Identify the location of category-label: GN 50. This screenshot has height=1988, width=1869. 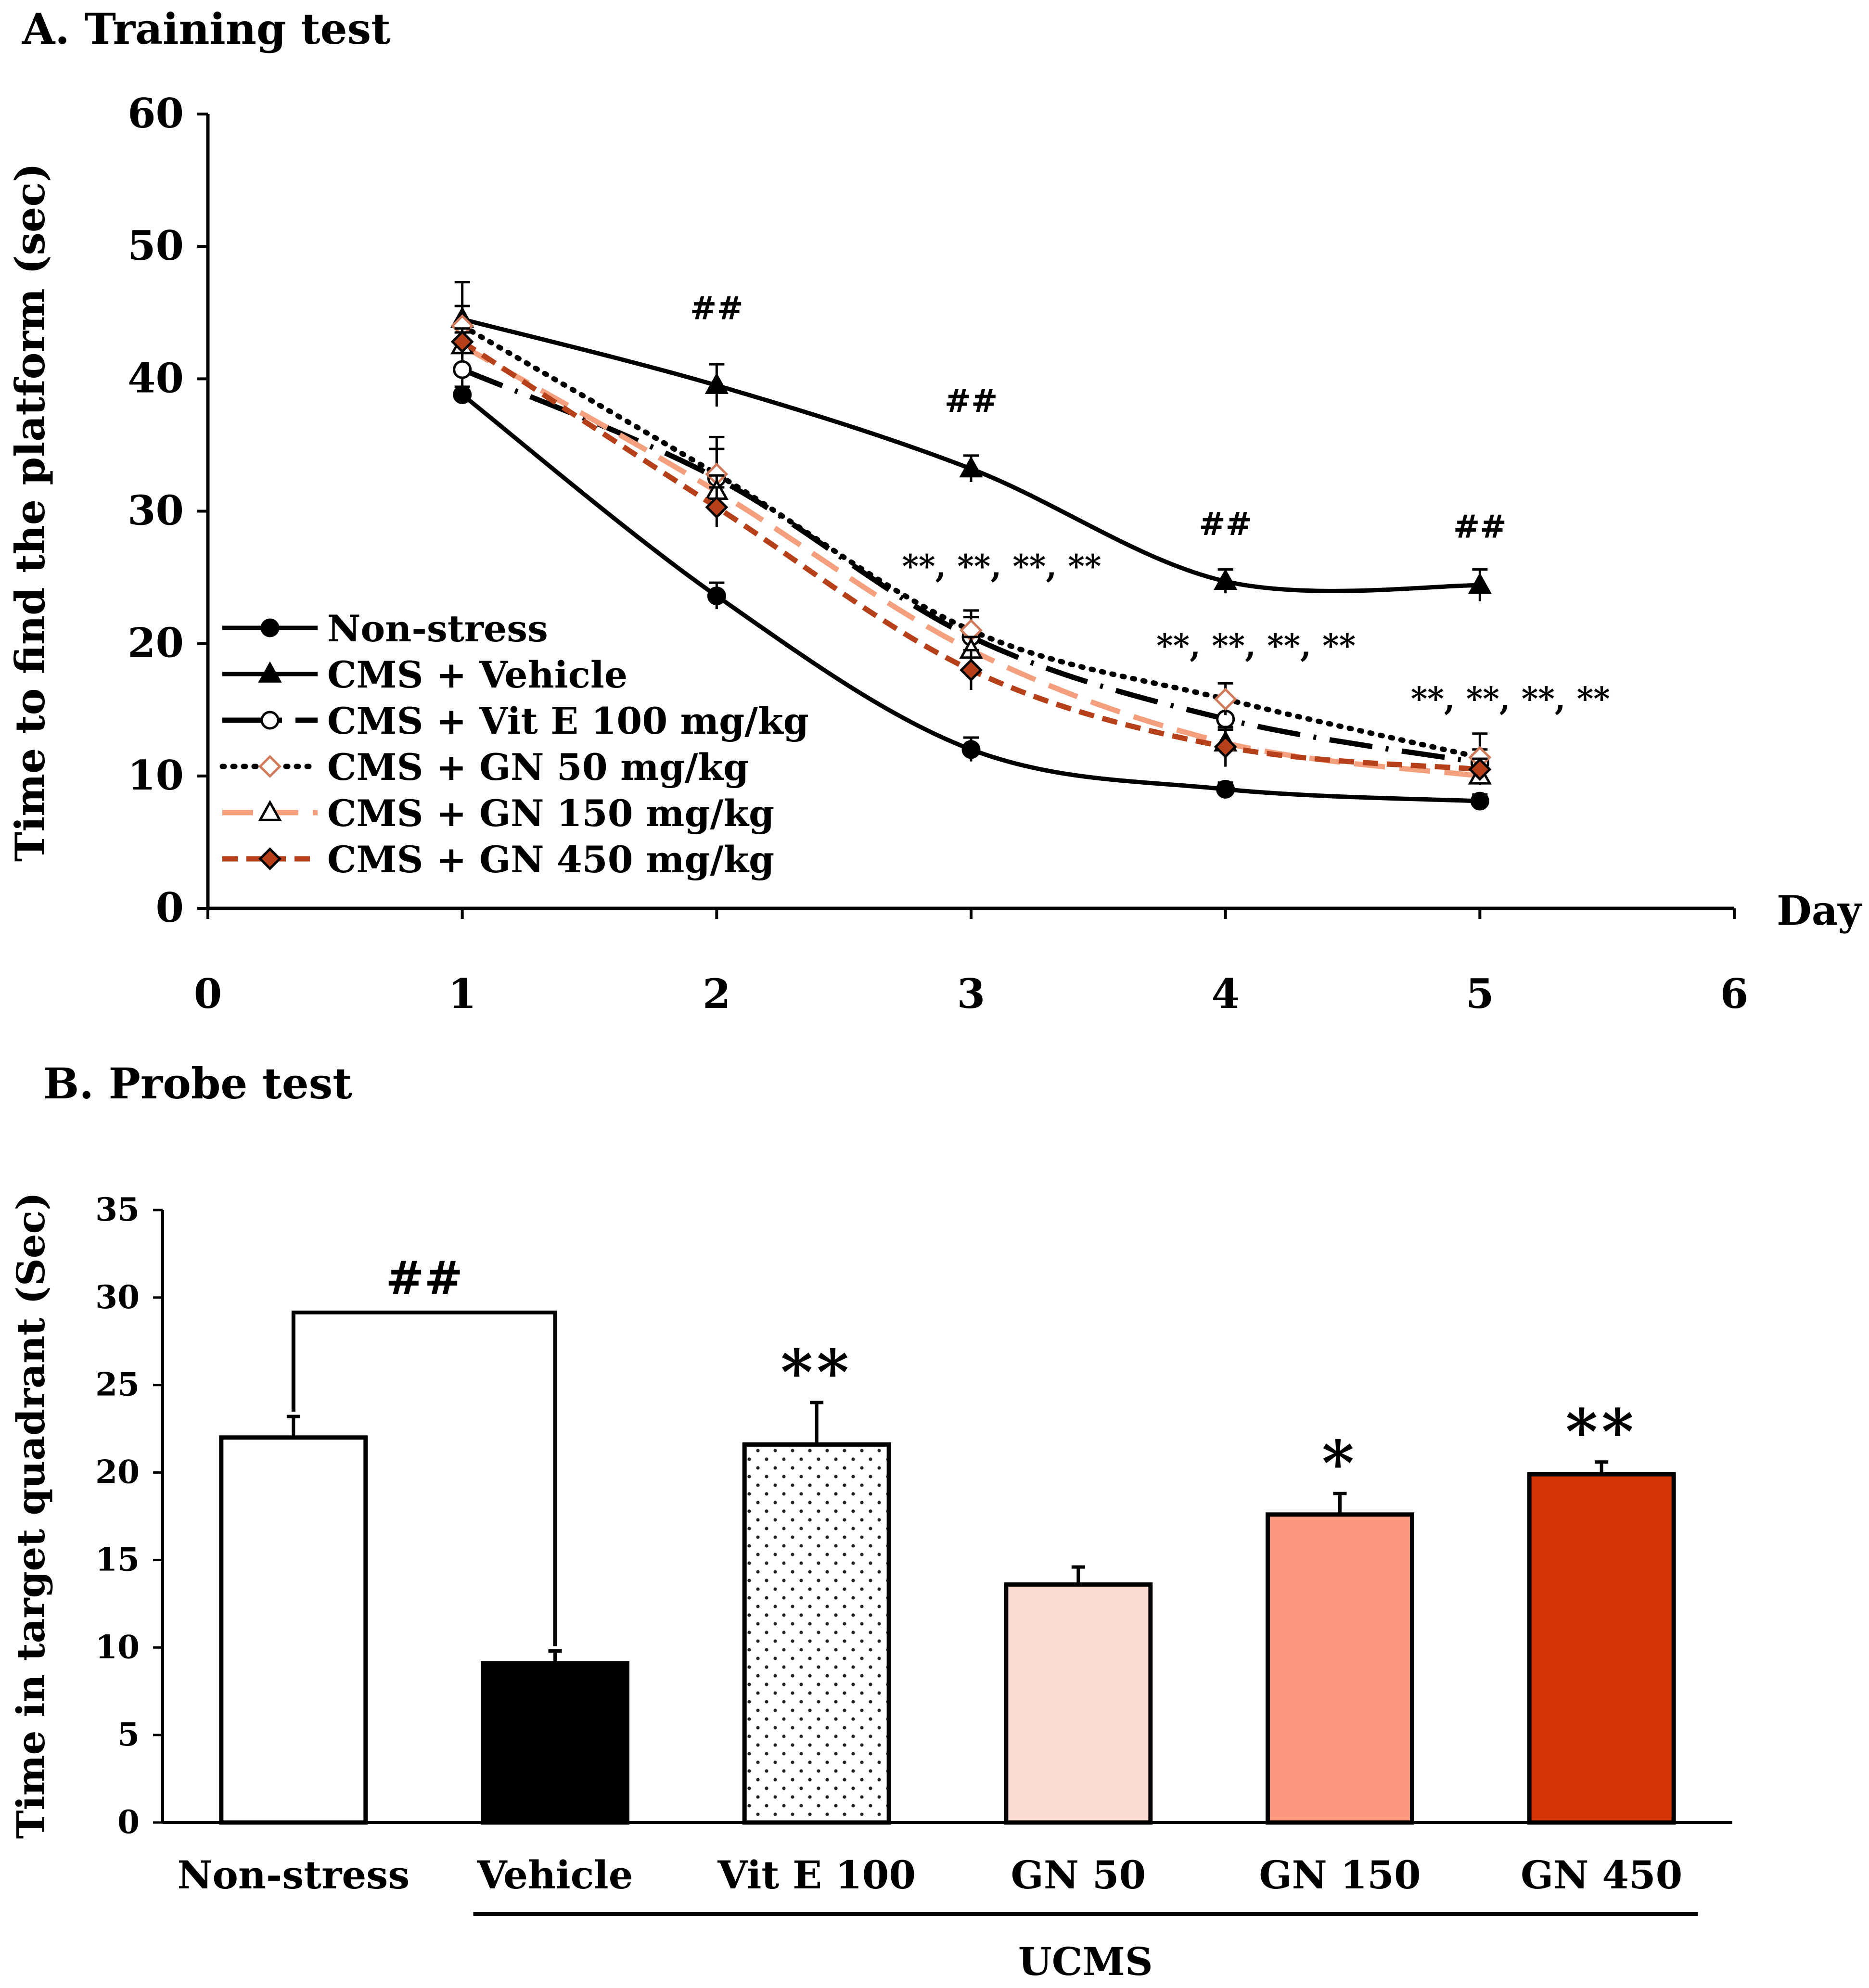
(1078, 1875).